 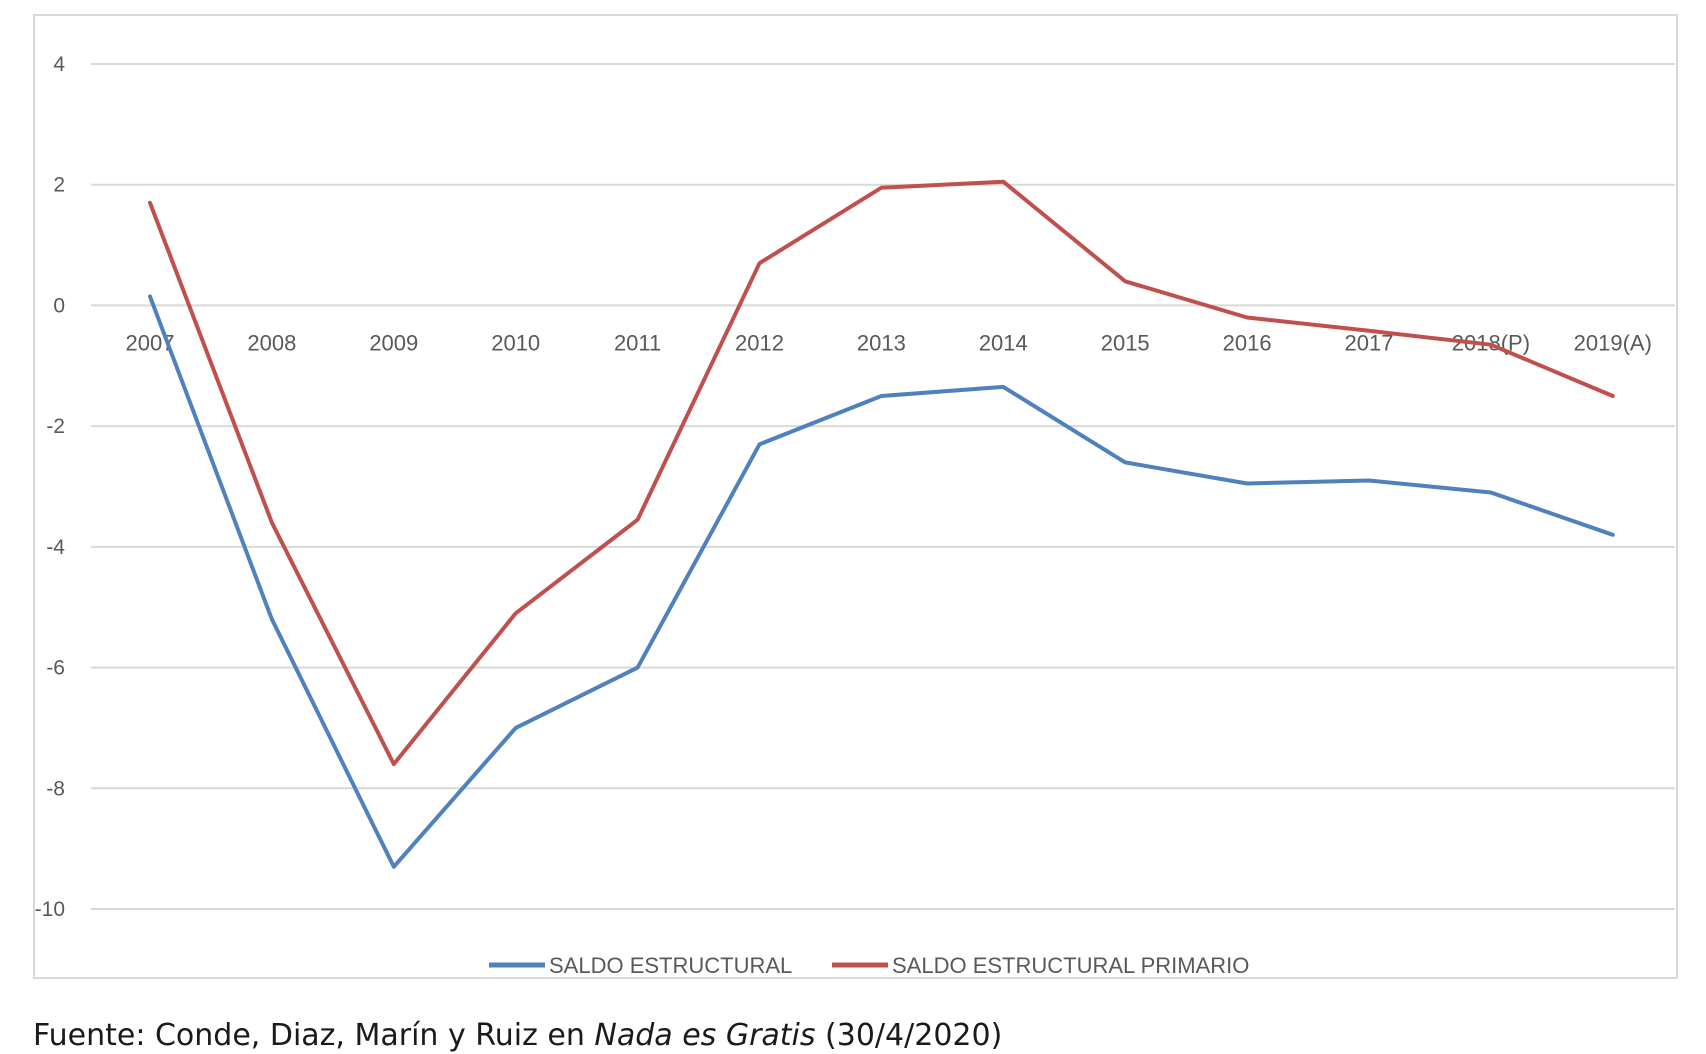 I want to click on x-tick-label: 2008, so click(x=271, y=342).